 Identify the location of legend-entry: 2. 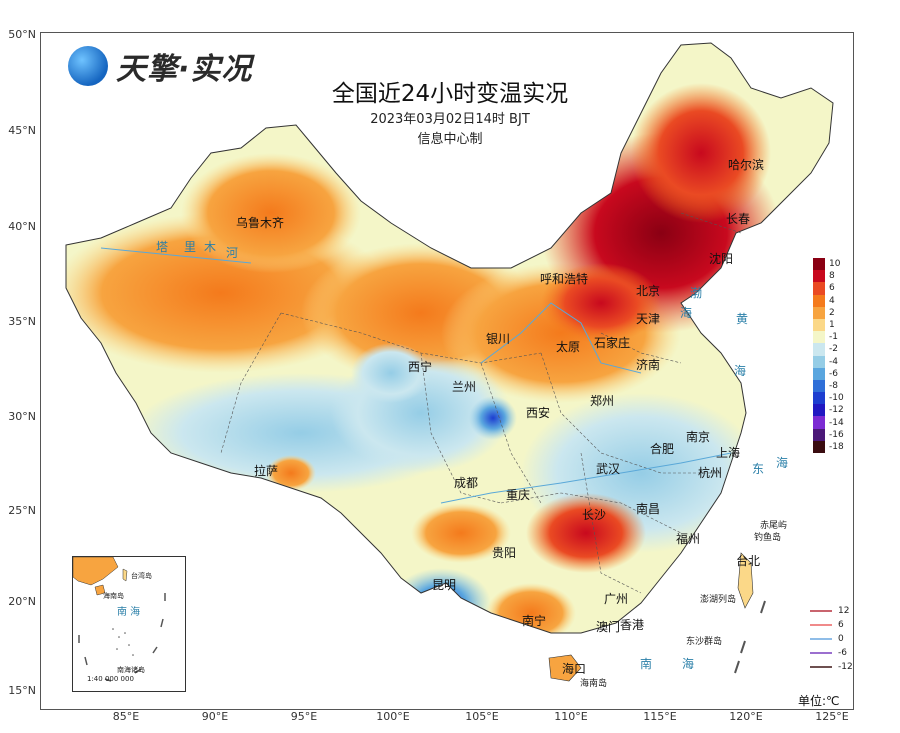
(828, 312).